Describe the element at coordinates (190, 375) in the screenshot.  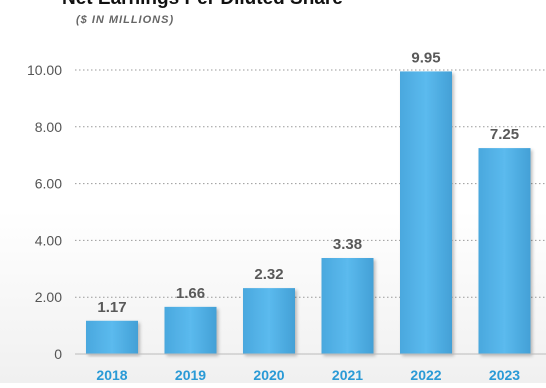
I see `x-category-label: 2019` at that location.